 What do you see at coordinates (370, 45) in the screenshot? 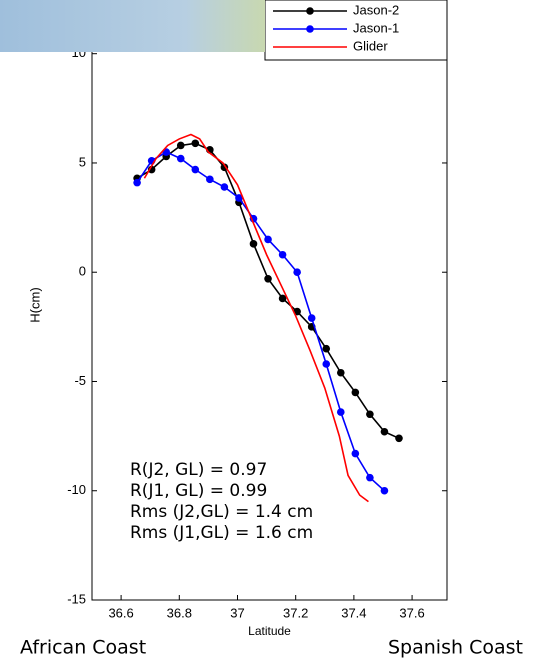
I see `legend-label: Glider` at bounding box center [370, 45].